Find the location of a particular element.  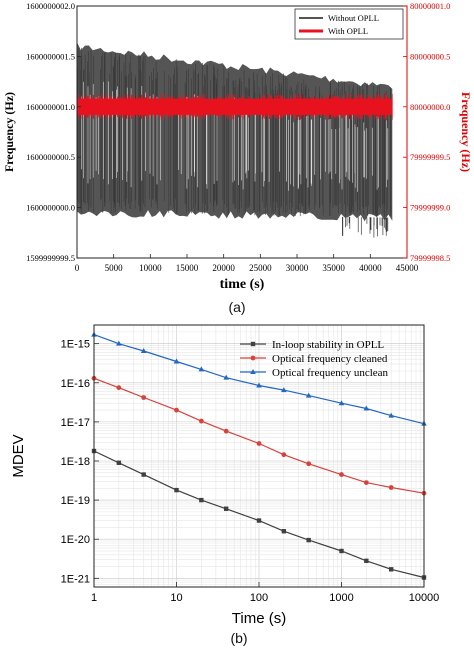

chart-a-xtick-label: 5000 is located at coordinates (114, 268).